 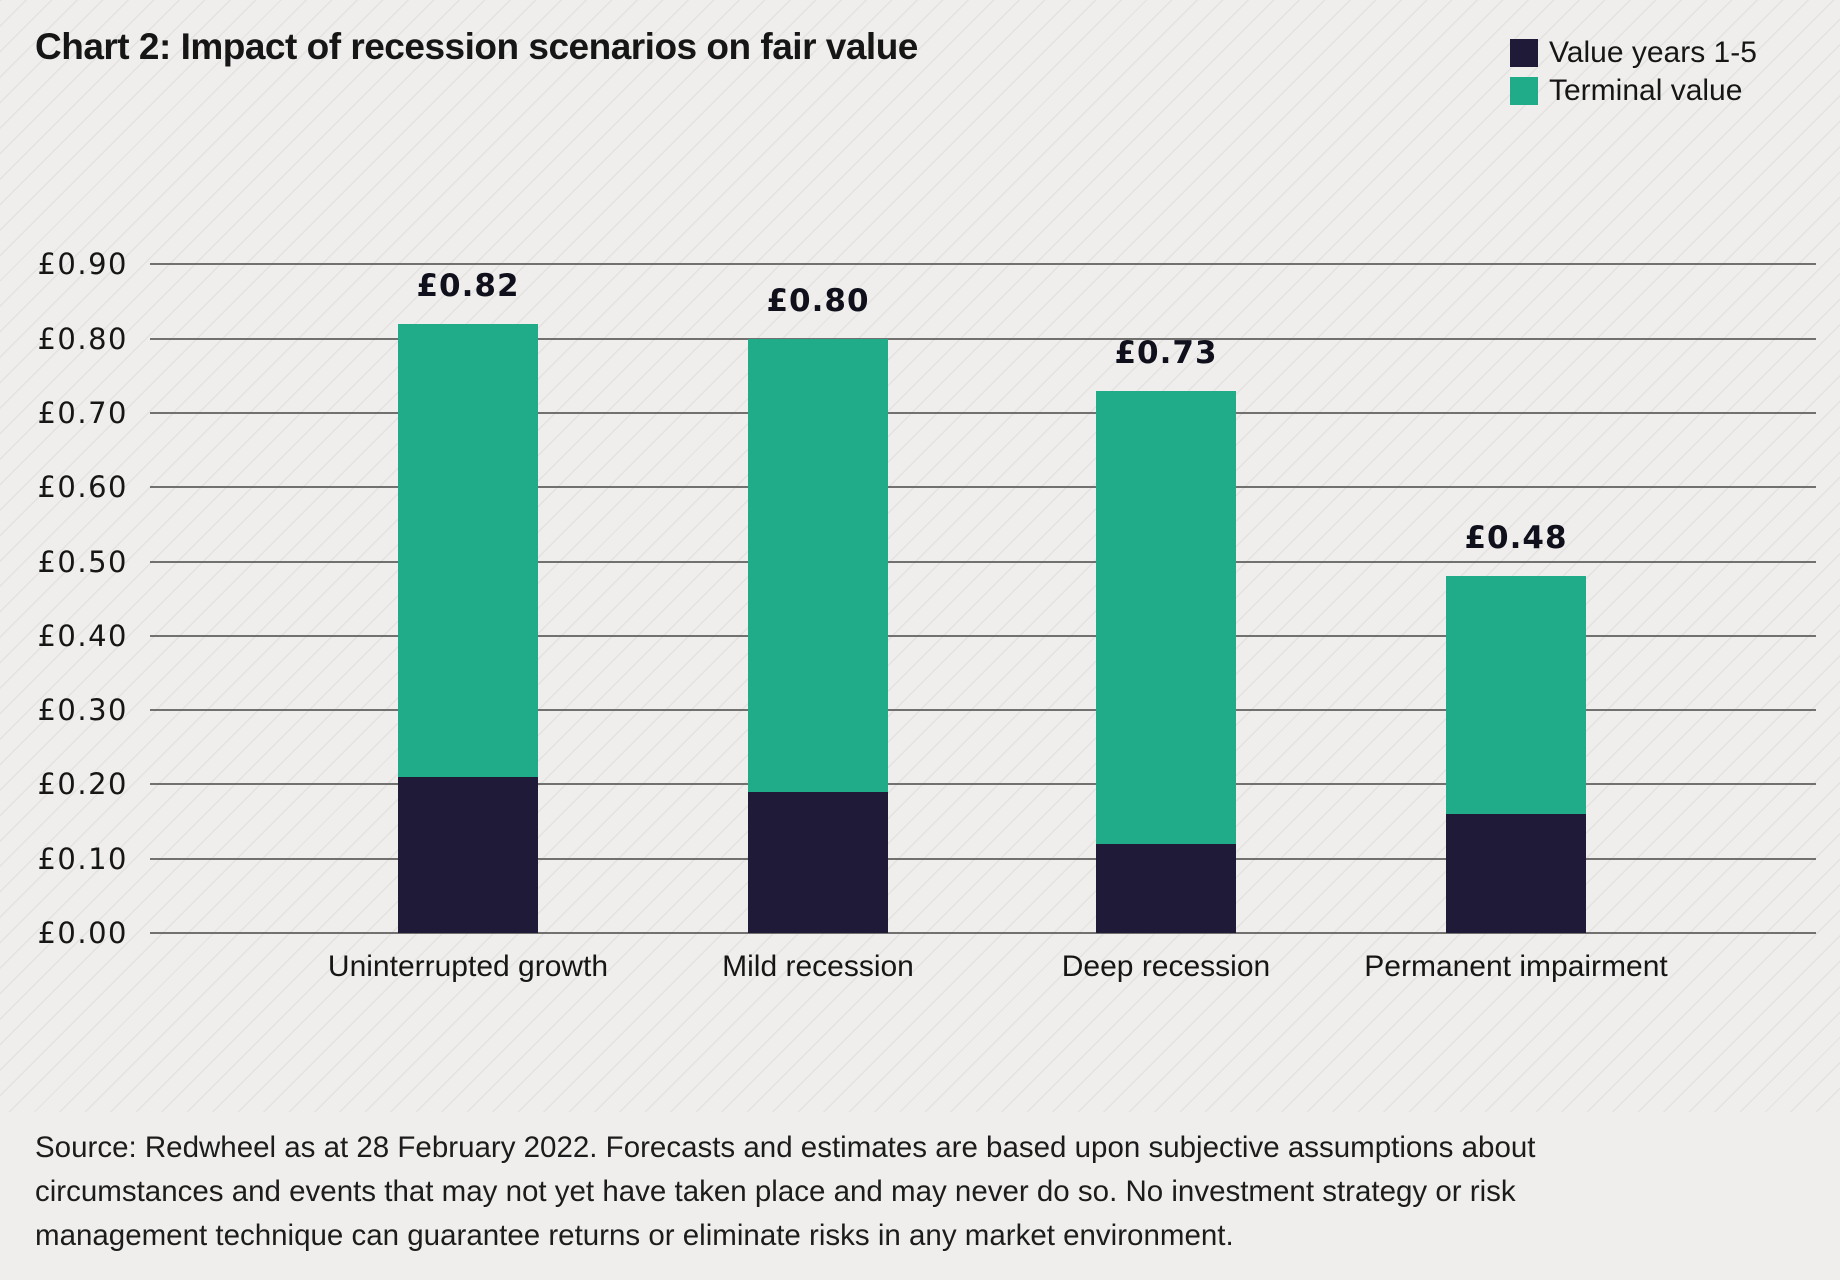 I want to click on gridline-0.20, so click(x=983, y=784).